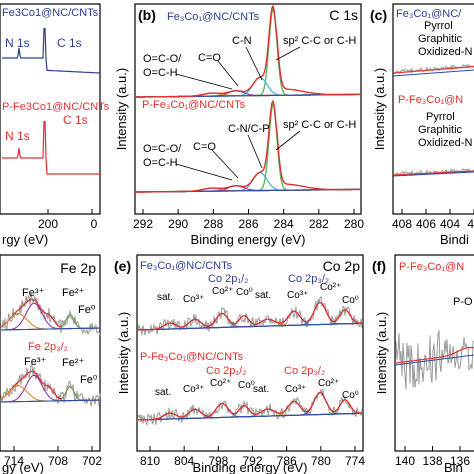 The image size is (474, 474). What do you see at coordinates (429, 14) in the screenshot?
I see `panel-c-sample-top: Fe₃Co₁@NC/` at bounding box center [429, 14].